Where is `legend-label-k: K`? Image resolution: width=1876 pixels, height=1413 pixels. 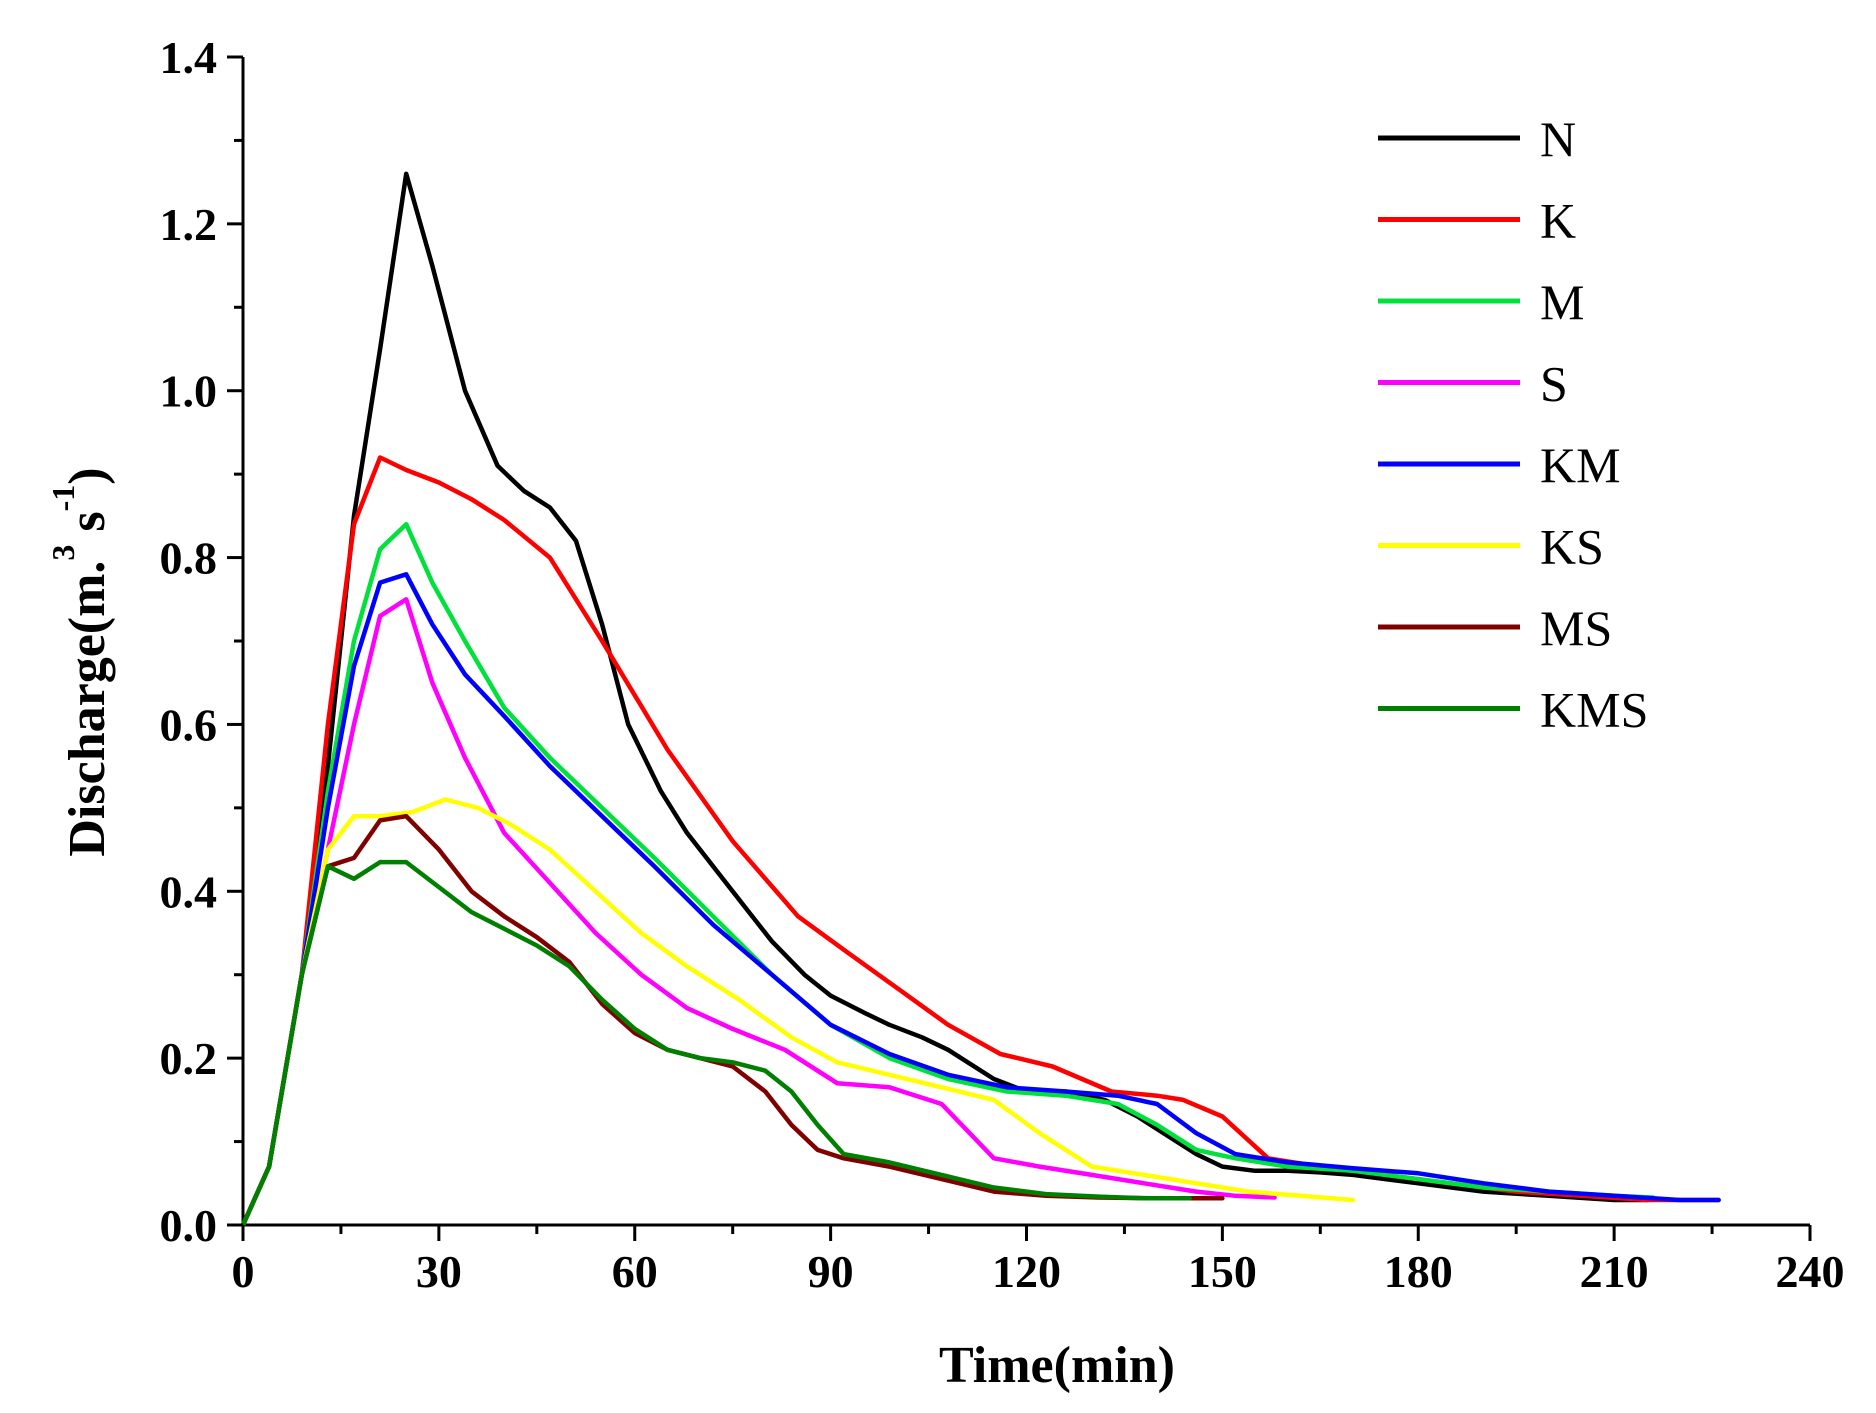 legend-label-k: K is located at coordinates (1558, 221).